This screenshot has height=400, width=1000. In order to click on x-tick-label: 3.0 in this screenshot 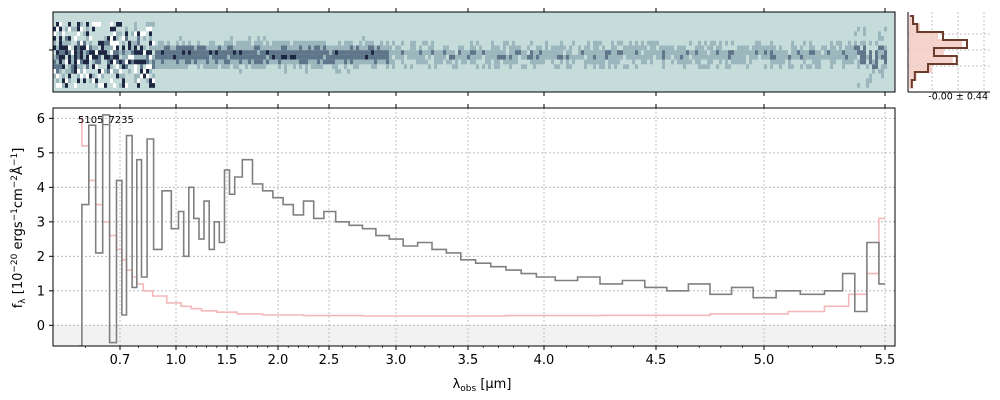, I will do `click(396, 360)`.